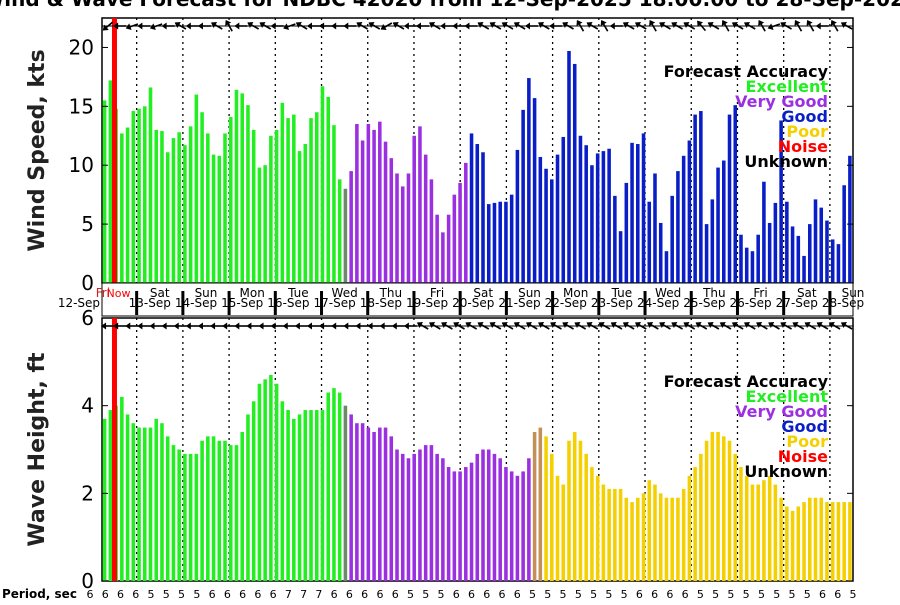 This screenshot has height=605, width=900. I want to click on y-tick-label: 5, so click(87, 224).